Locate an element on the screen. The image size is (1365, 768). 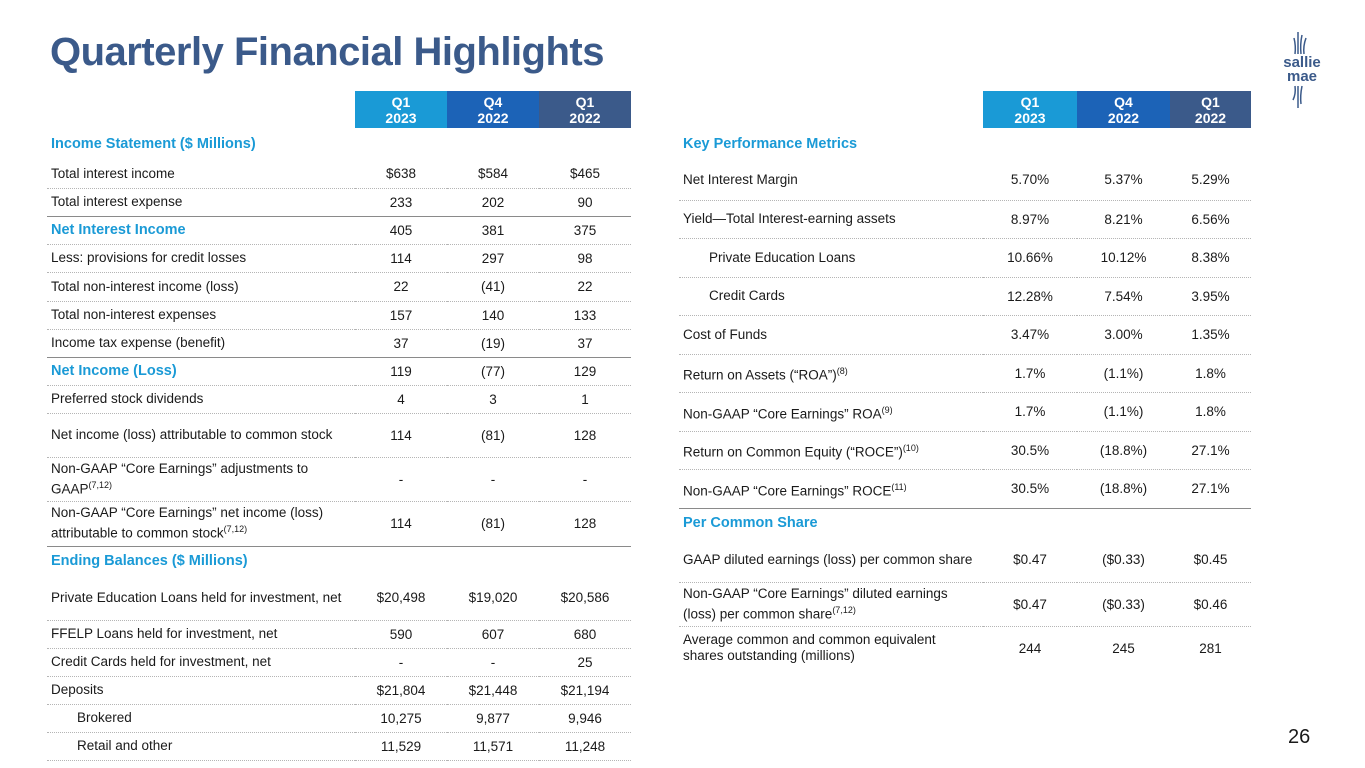
cell-period-2: 5.37% is located at coordinates (1123, 180).